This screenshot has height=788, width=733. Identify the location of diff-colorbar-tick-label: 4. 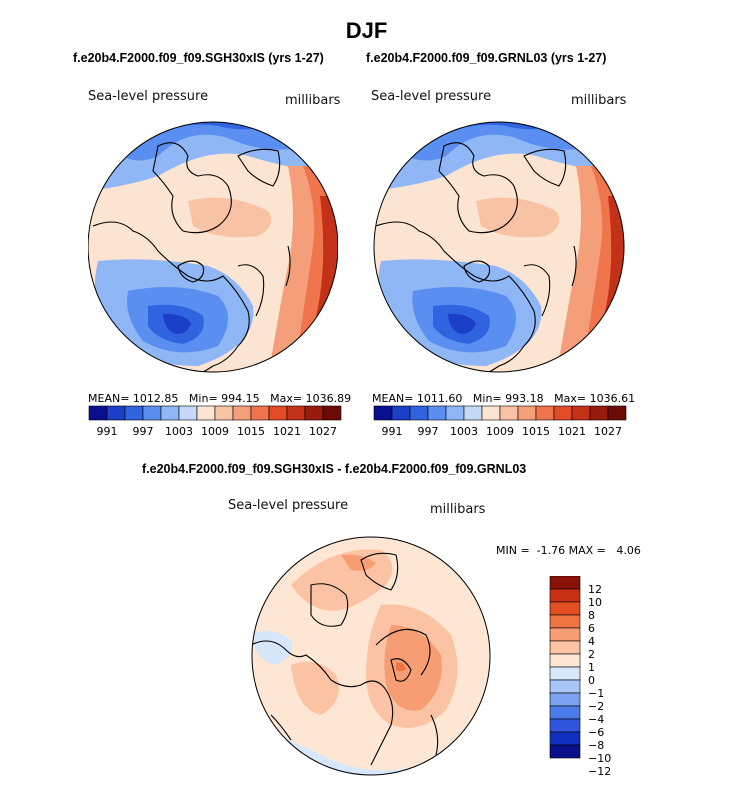
(591, 641).